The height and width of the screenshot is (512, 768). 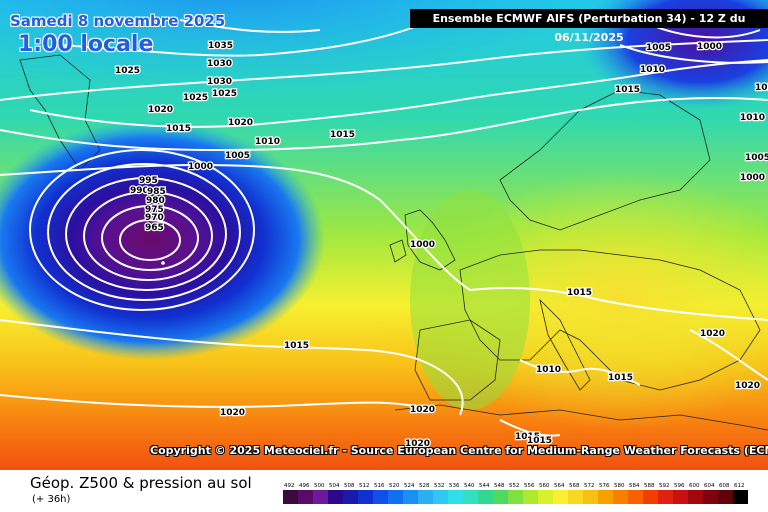 What do you see at coordinates (724, 486) in the screenshot?
I see `colorbar-tick-label: 608` at bounding box center [724, 486].